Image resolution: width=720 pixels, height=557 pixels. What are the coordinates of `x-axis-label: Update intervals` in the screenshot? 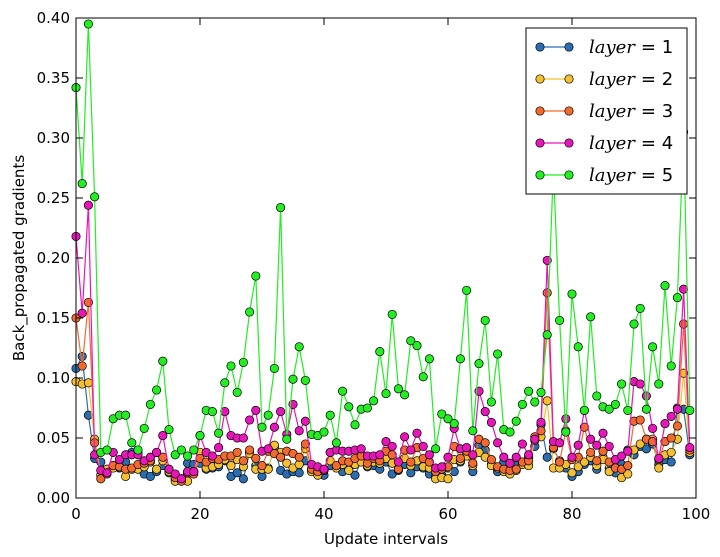 It's located at (386, 539).